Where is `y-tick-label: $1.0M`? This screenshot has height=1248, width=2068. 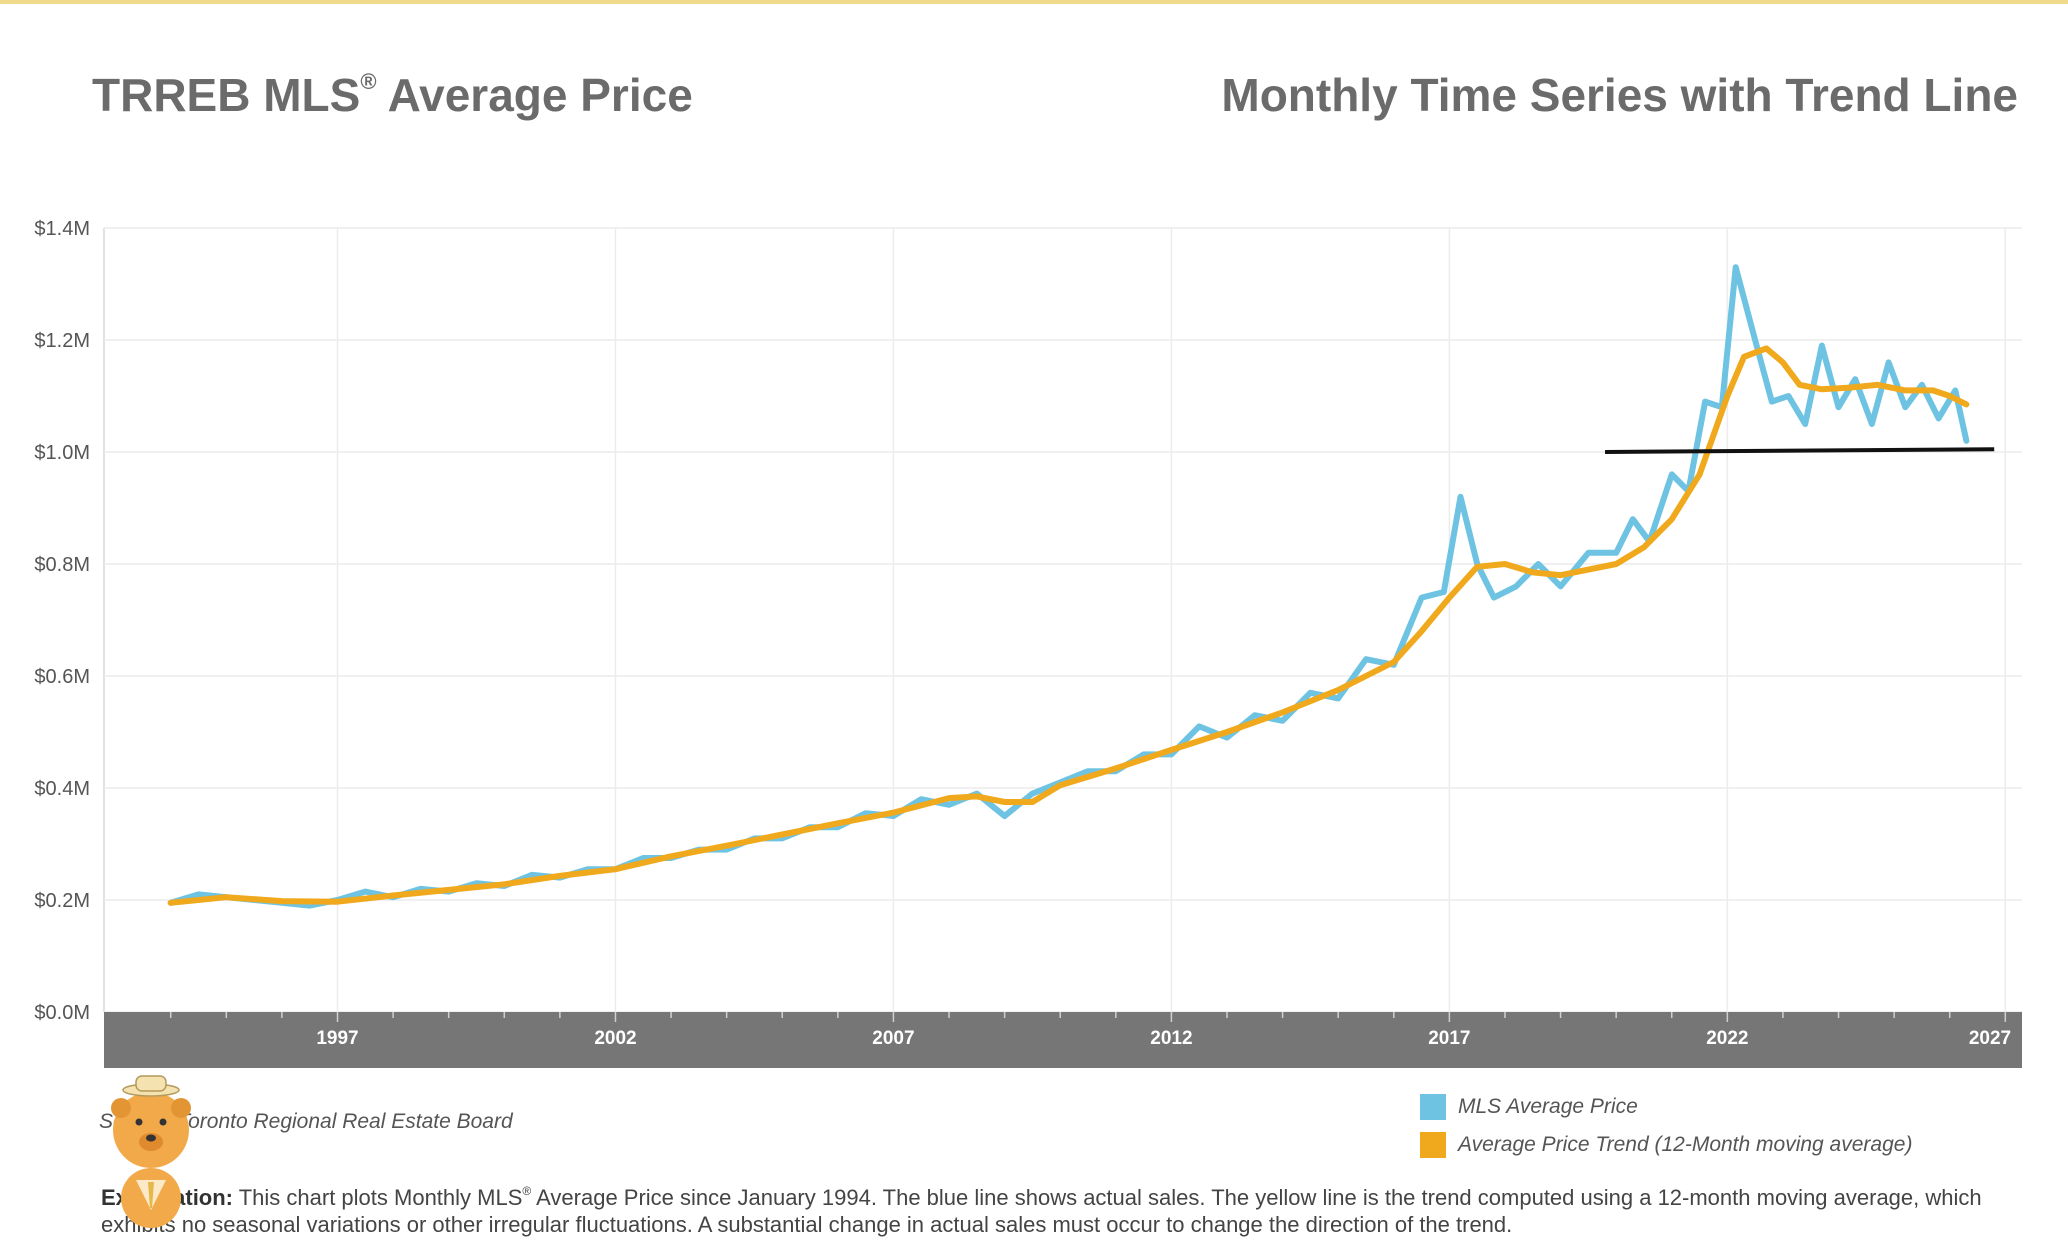 y-tick-label: $1.0M is located at coordinates (62, 453).